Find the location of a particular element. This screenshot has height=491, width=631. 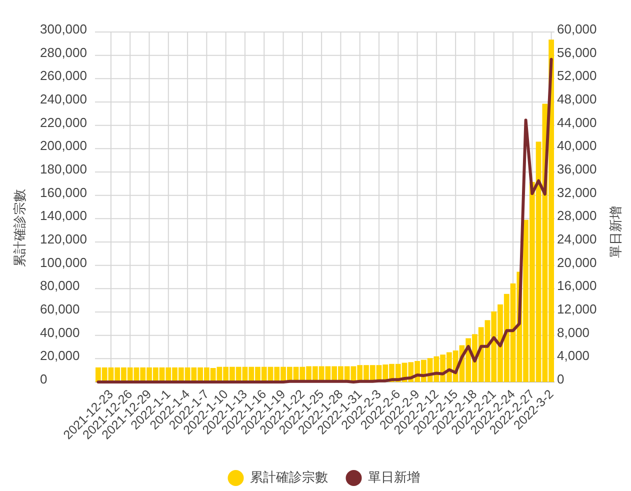

y2-tick-label: 24,000 is located at coordinates (577, 238).